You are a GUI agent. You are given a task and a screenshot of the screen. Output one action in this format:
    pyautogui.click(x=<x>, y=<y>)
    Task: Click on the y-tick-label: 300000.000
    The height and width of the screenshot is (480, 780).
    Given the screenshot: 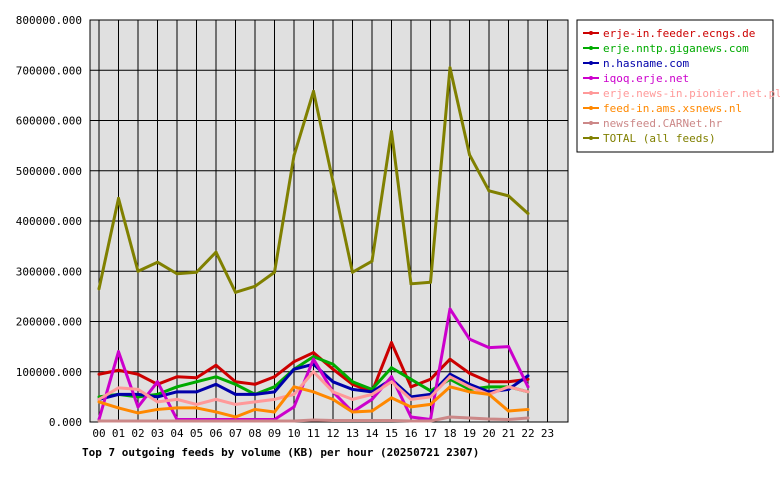 What is the action you would take?
    pyautogui.click(x=49, y=271)
    